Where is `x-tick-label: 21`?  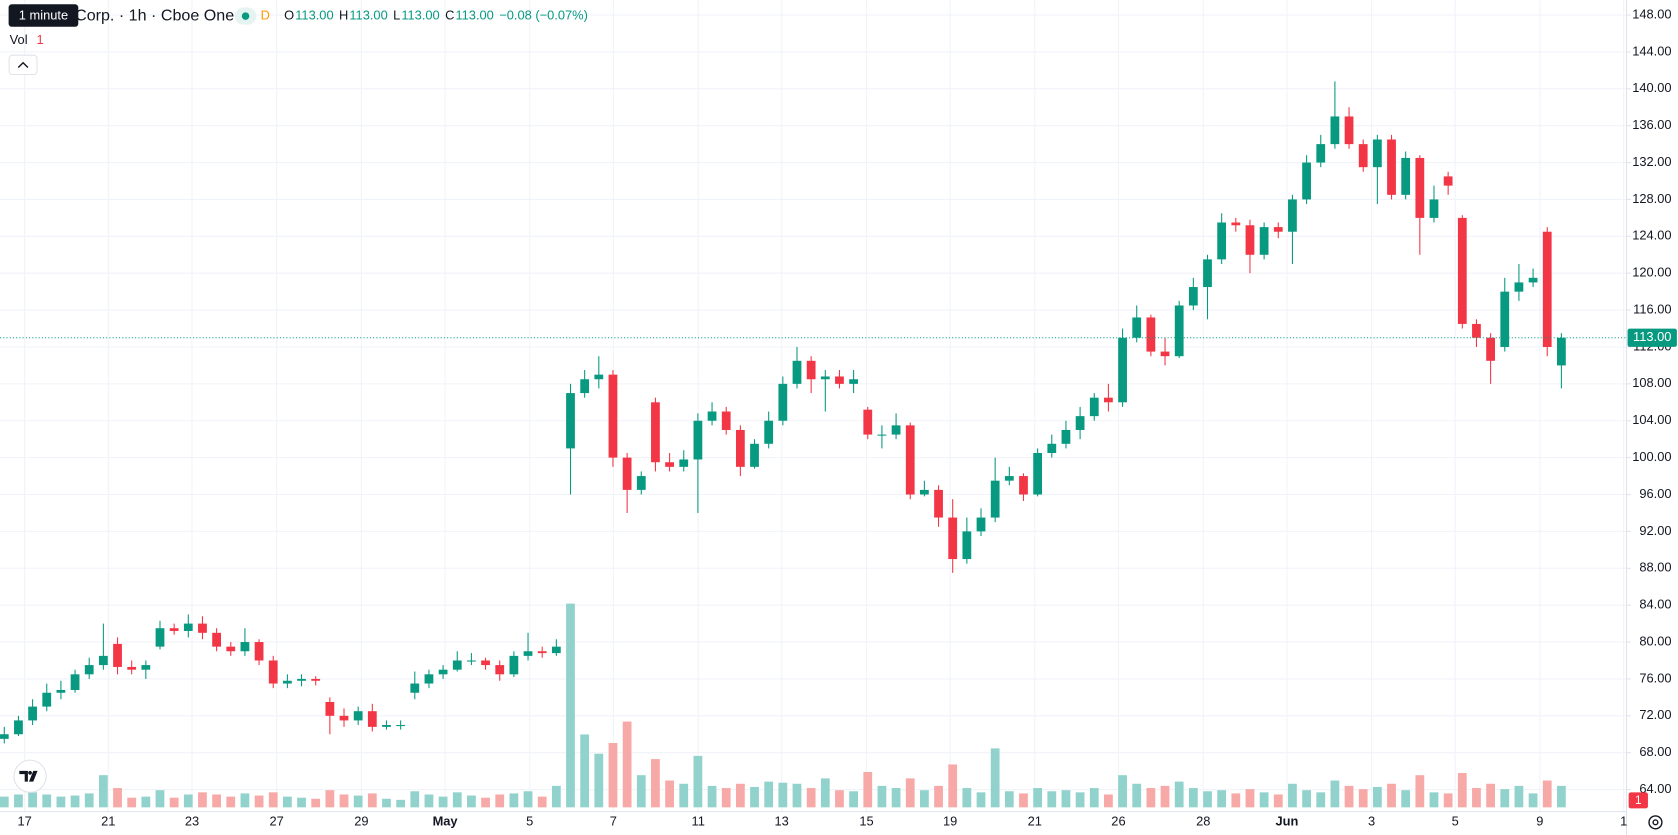
x-tick-label: 21 is located at coordinates (1035, 821).